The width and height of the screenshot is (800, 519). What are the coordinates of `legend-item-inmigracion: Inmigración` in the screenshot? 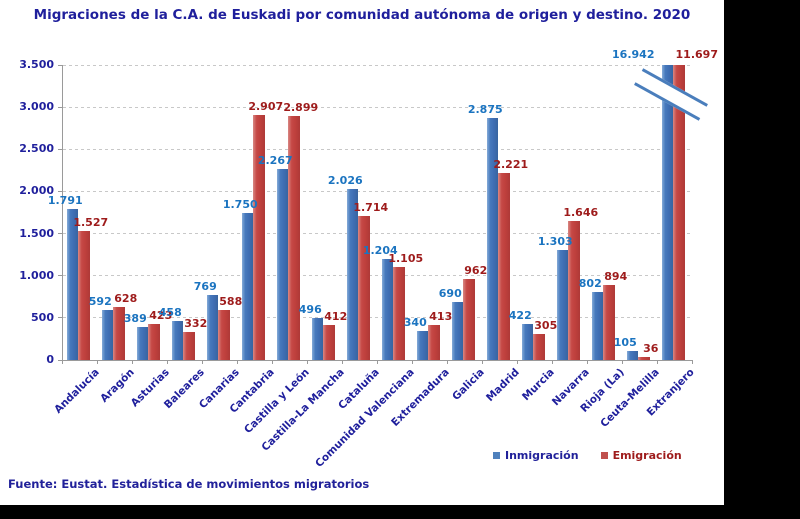 It's located at (536, 455).